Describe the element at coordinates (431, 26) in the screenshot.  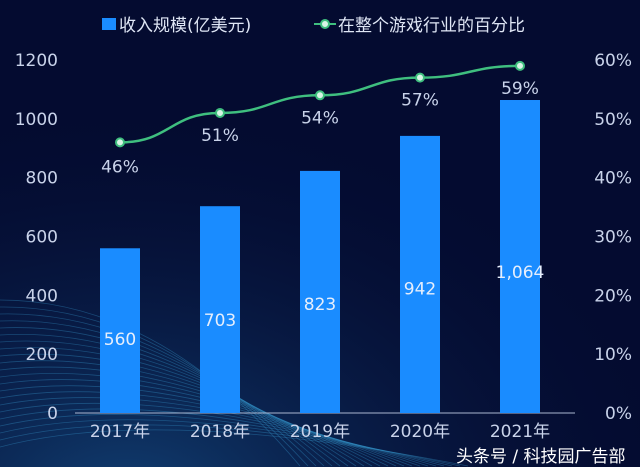
I see `legend-line-label: 在整个游戏行业的百分比` at that location.